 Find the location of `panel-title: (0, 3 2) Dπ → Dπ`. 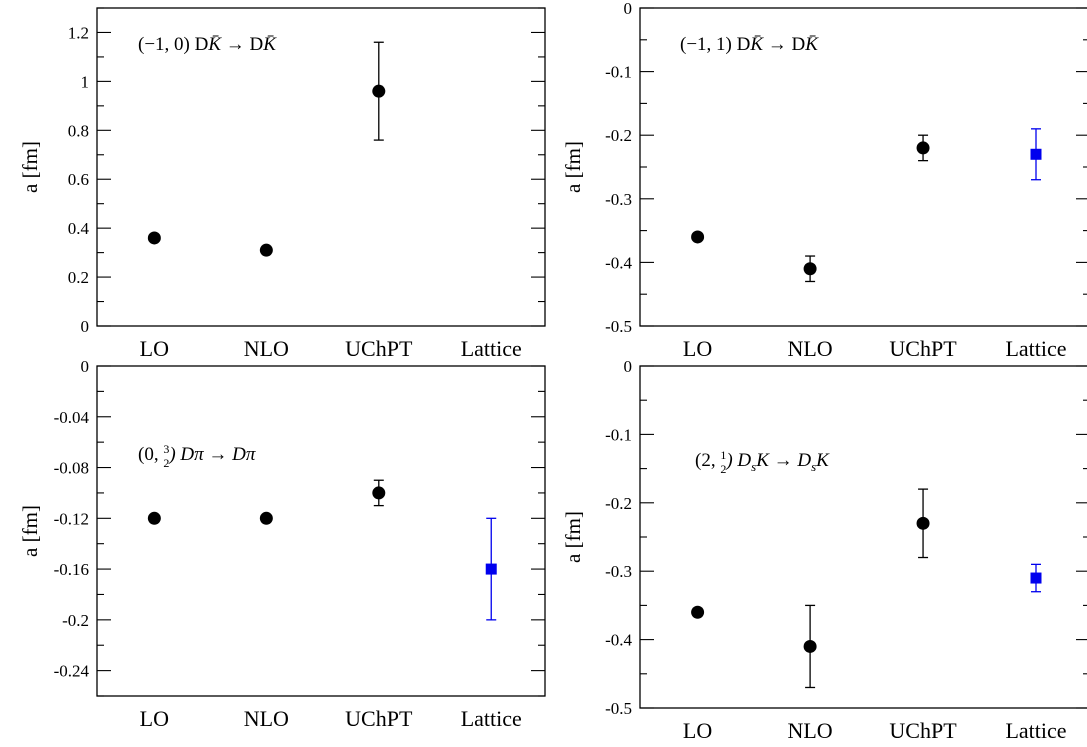

panel-title: (0, 3 2) Dπ → Dπ is located at coordinates (197, 456).